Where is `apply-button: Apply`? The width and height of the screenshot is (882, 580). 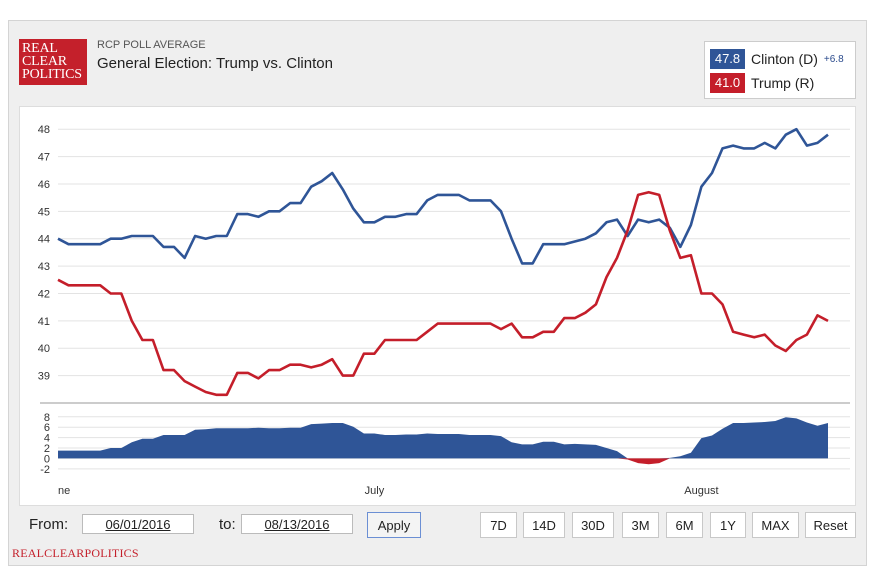
apply-button: Apply is located at coordinates (394, 525).